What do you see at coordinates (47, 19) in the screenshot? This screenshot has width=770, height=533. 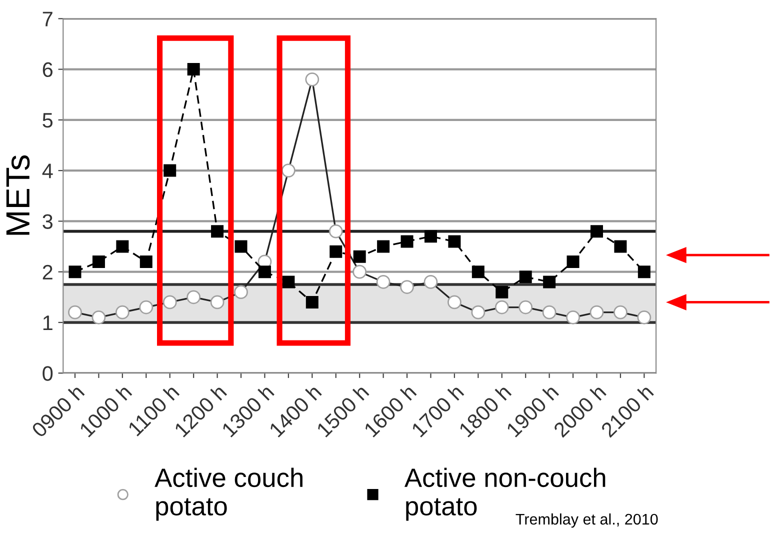 I see `y-tick-label: 7` at bounding box center [47, 19].